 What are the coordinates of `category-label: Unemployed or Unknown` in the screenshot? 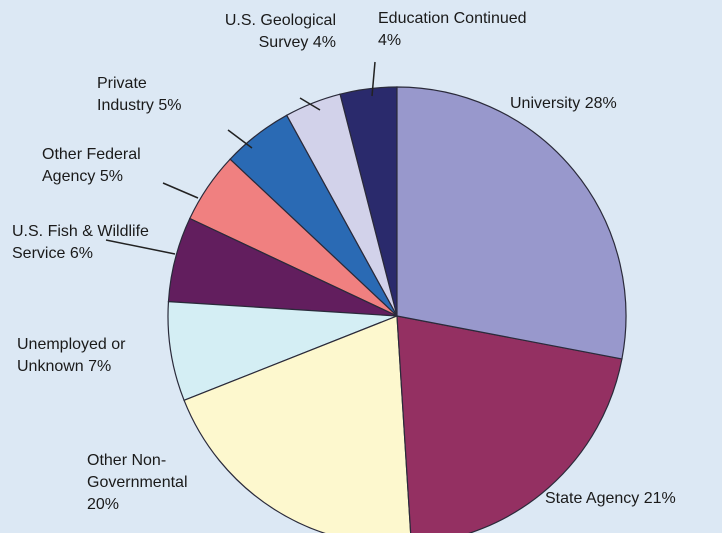 It's located at (71, 355).